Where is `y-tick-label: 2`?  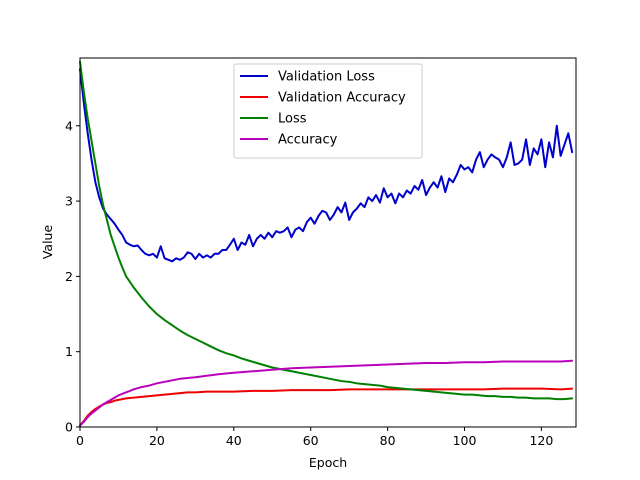 y-tick-label: 2 is located at coordinates (69, 276).